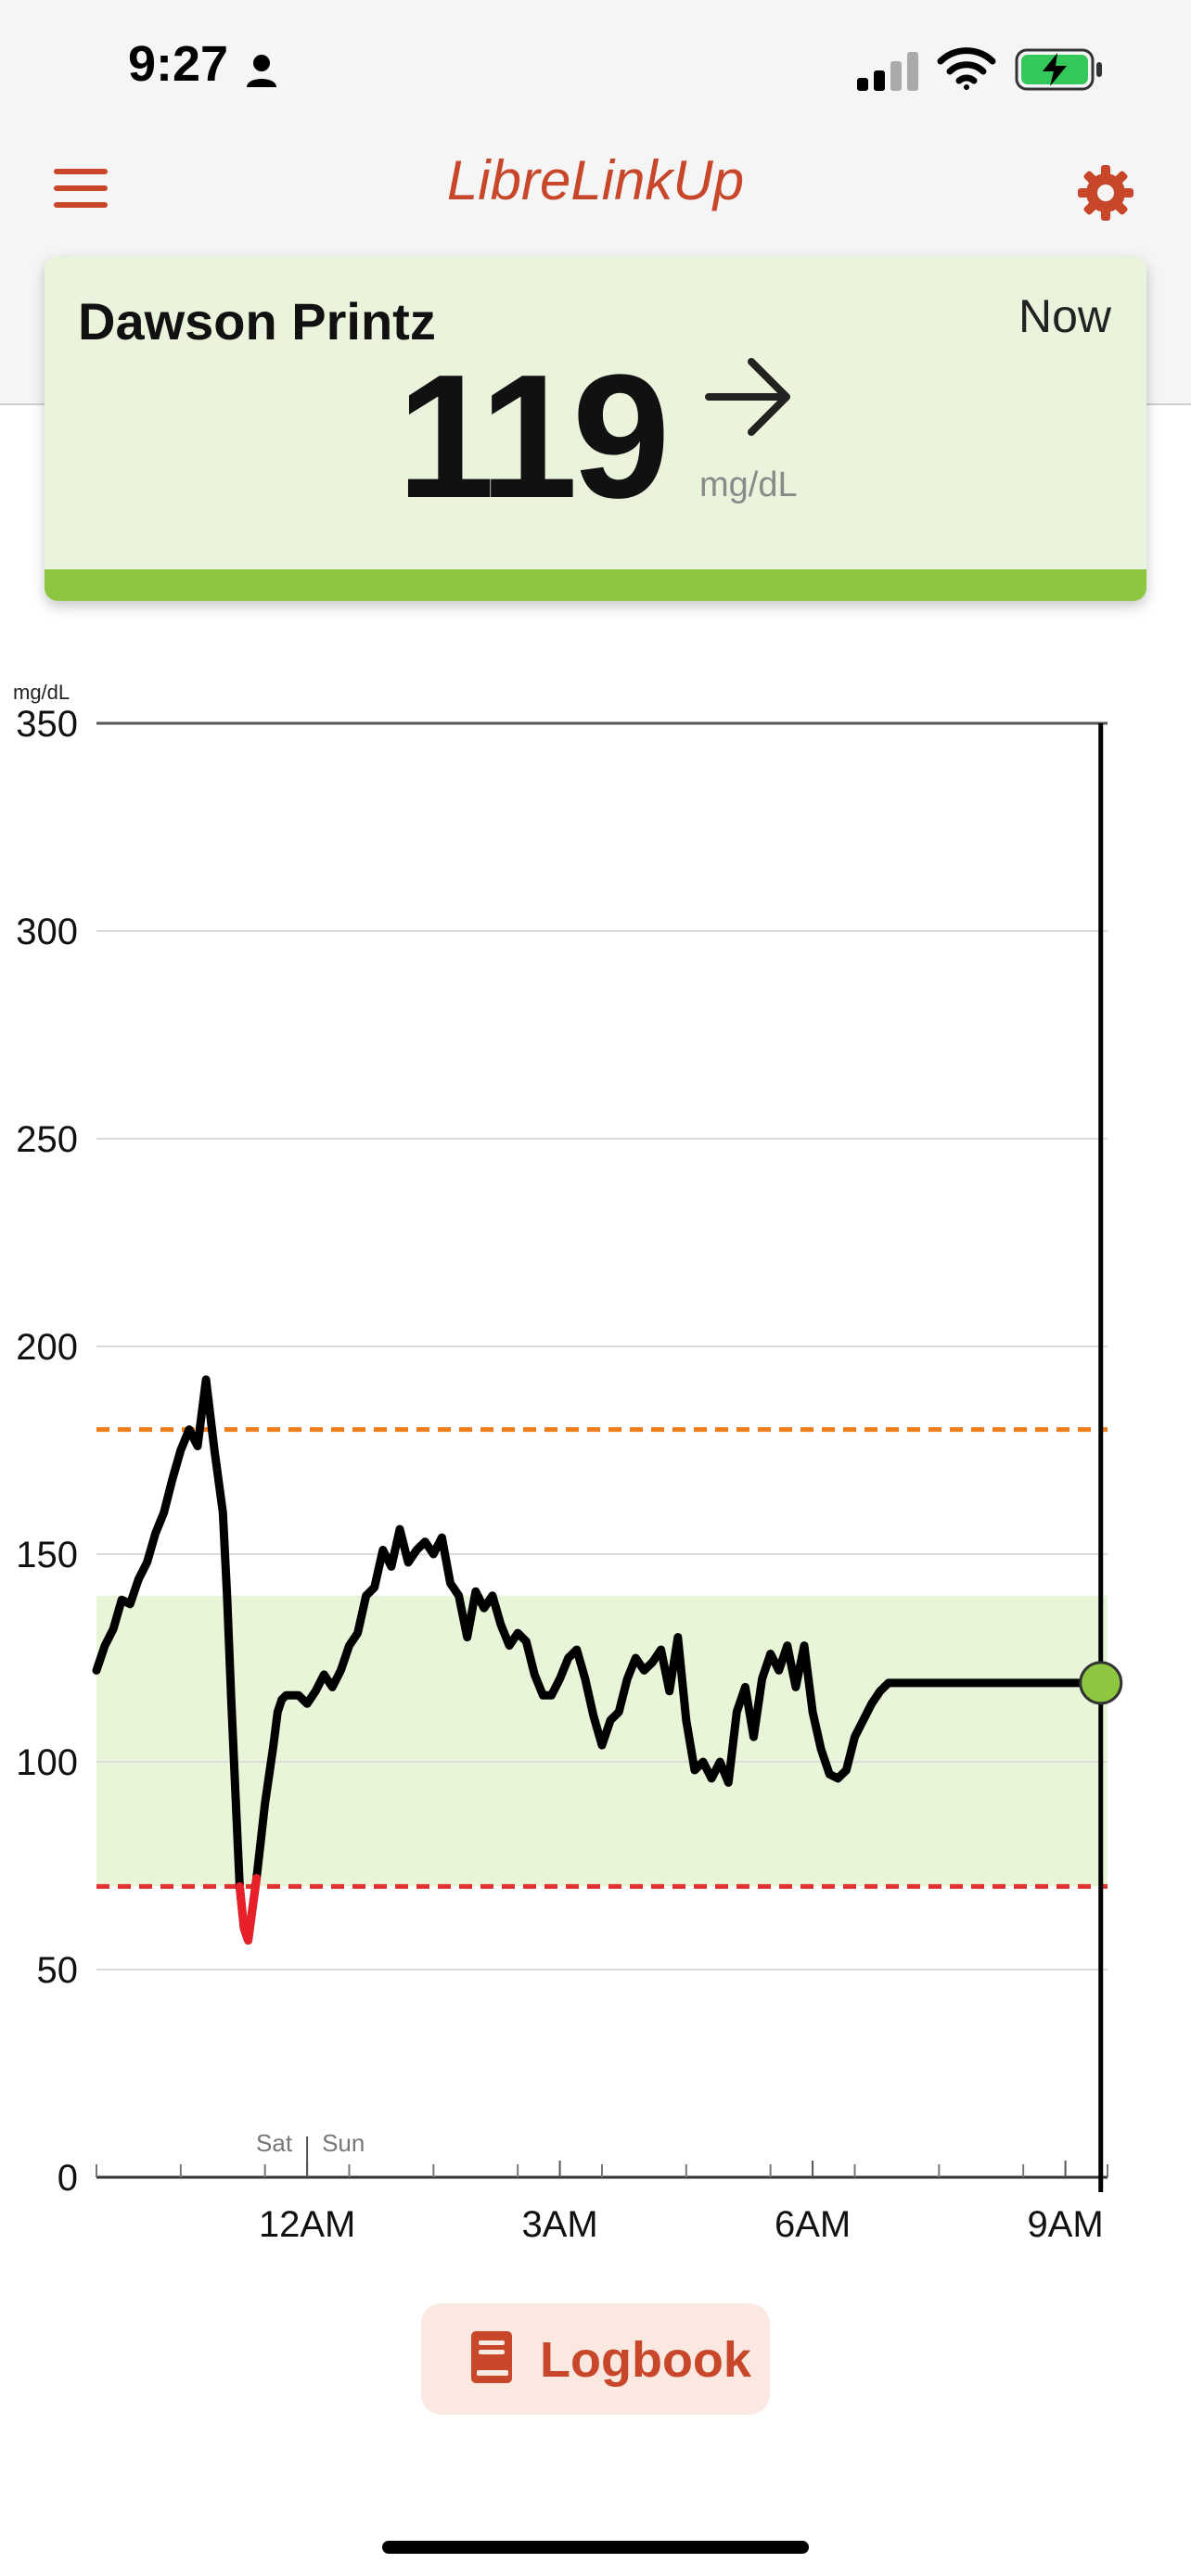 This screenshot has height=2576, width=1191. What do you see at coordinates (602, 2170) in the screenshot?
I see `x-axis` at bounding box center [602, 2170].